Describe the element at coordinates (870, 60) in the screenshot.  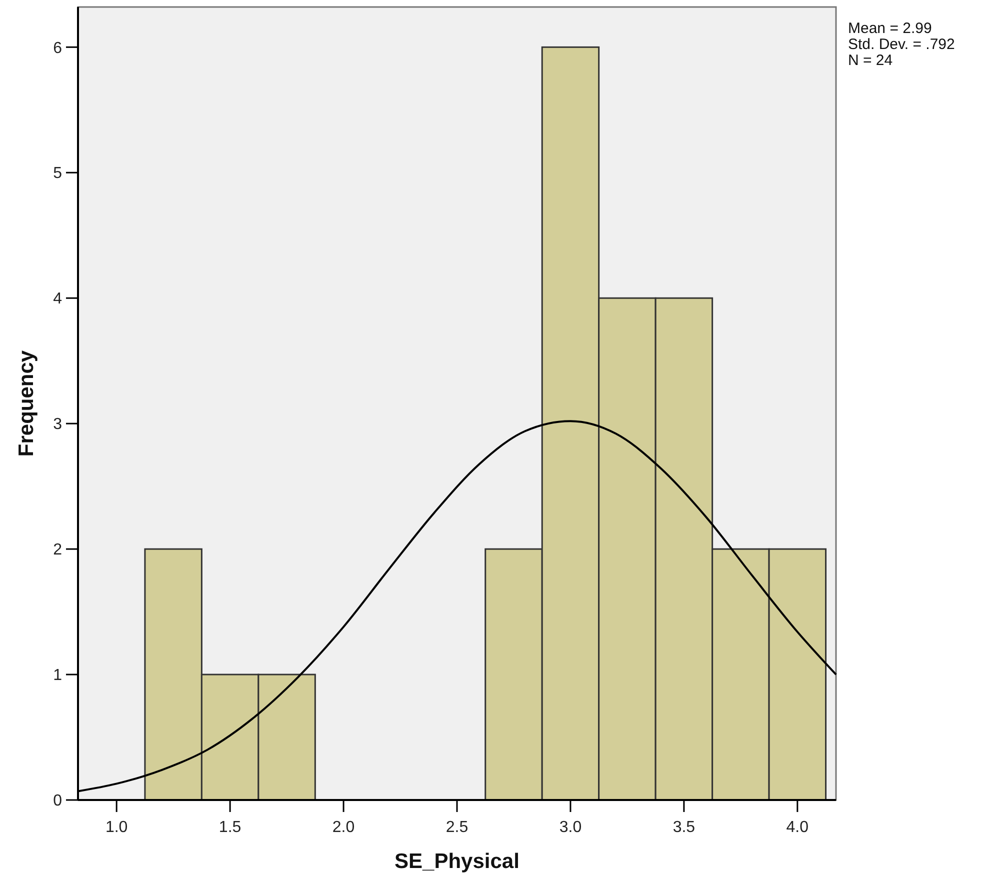
I see `text: N = 24` at that location.